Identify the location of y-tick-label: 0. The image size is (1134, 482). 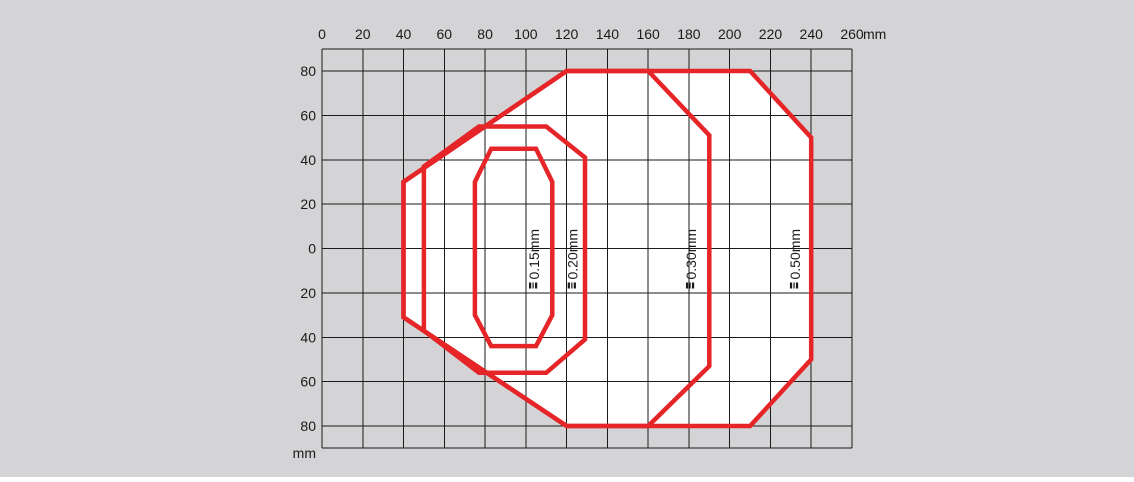
(312, 249).